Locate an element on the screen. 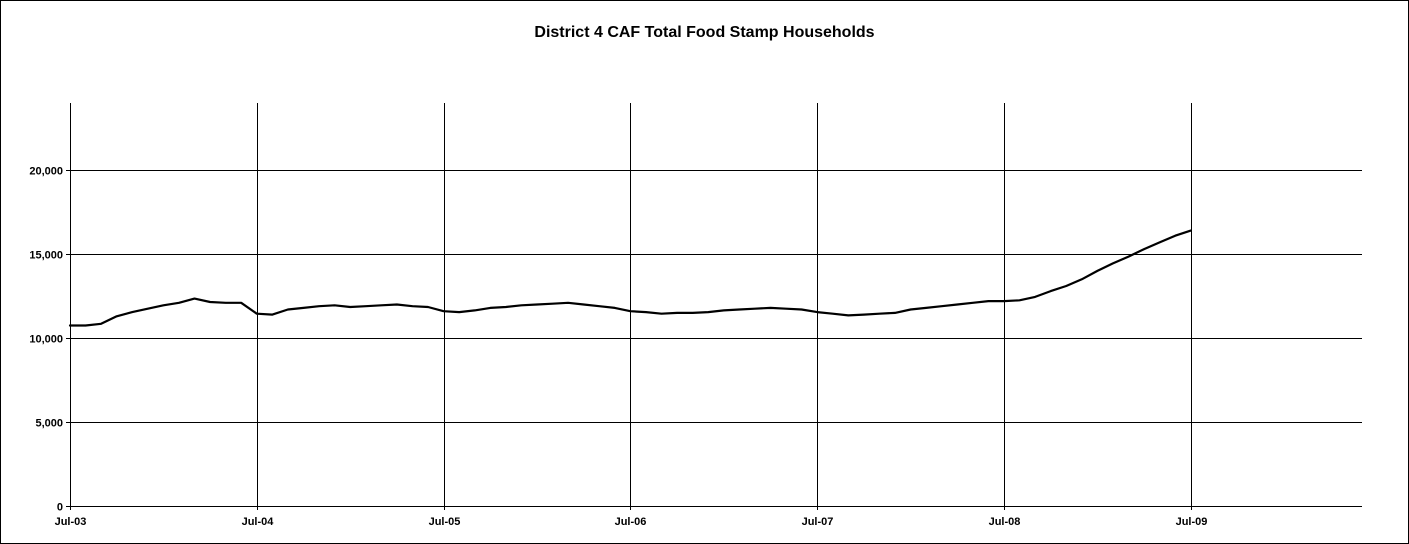  y-tick-label: 0 is located at coordinates (60, 508).